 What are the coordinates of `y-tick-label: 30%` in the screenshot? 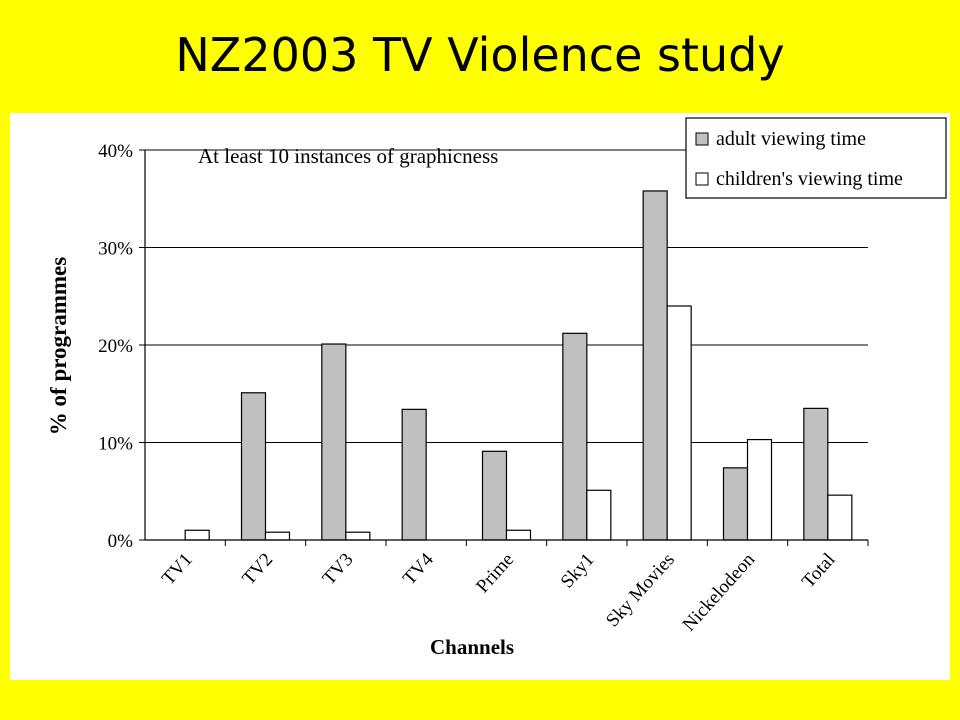 It's located at (115, 249).